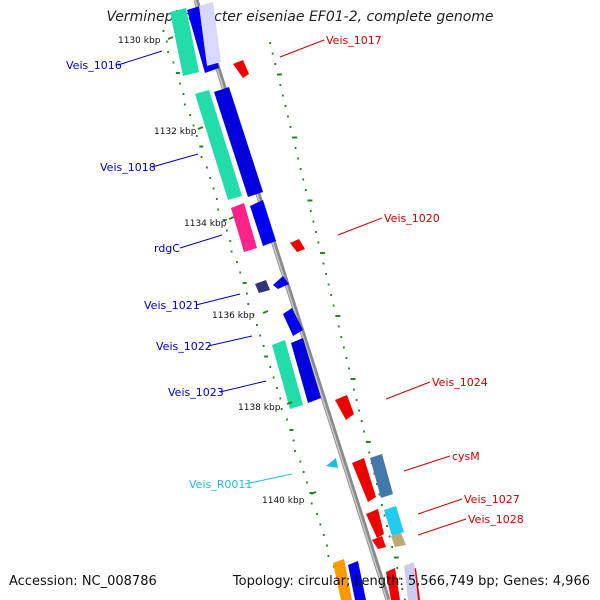  What do you see at coordinates (357, 580) in the screenshot?
I see `gene-bottom-blue` at bounding box center [357, 580].